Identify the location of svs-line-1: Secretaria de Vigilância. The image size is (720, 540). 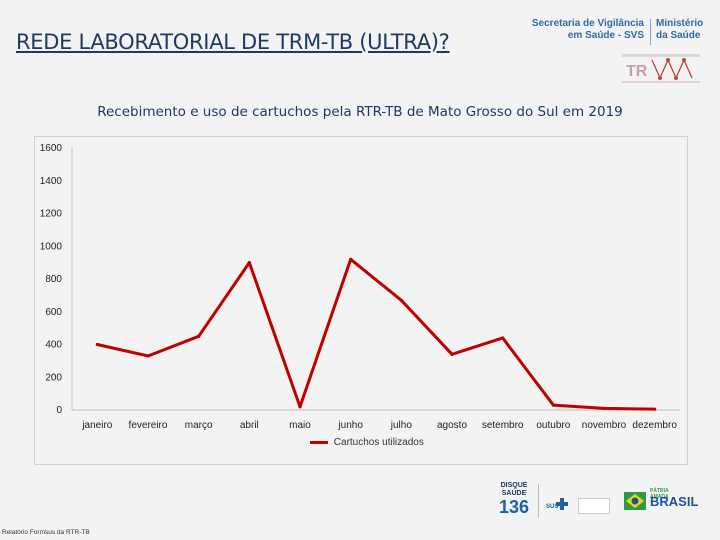
(587, 23).